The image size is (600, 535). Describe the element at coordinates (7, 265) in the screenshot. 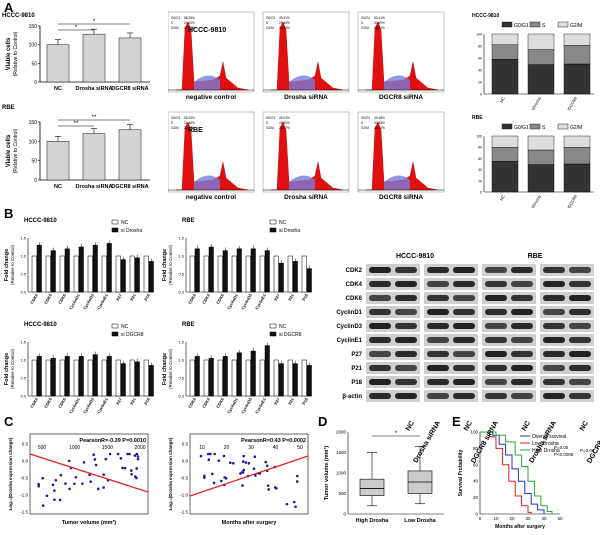

I see `y-axis-label: Fold change` at that location.